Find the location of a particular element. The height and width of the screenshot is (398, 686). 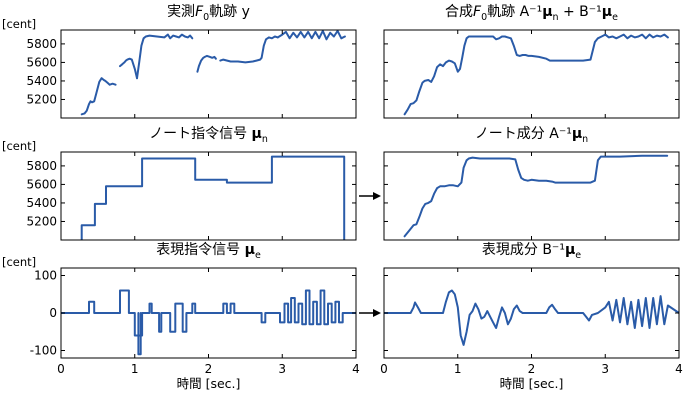

panel-2: ノート指令信号 μn​ [cent] 5200 5400 5600 5800 is located at coordinates (179, 183).